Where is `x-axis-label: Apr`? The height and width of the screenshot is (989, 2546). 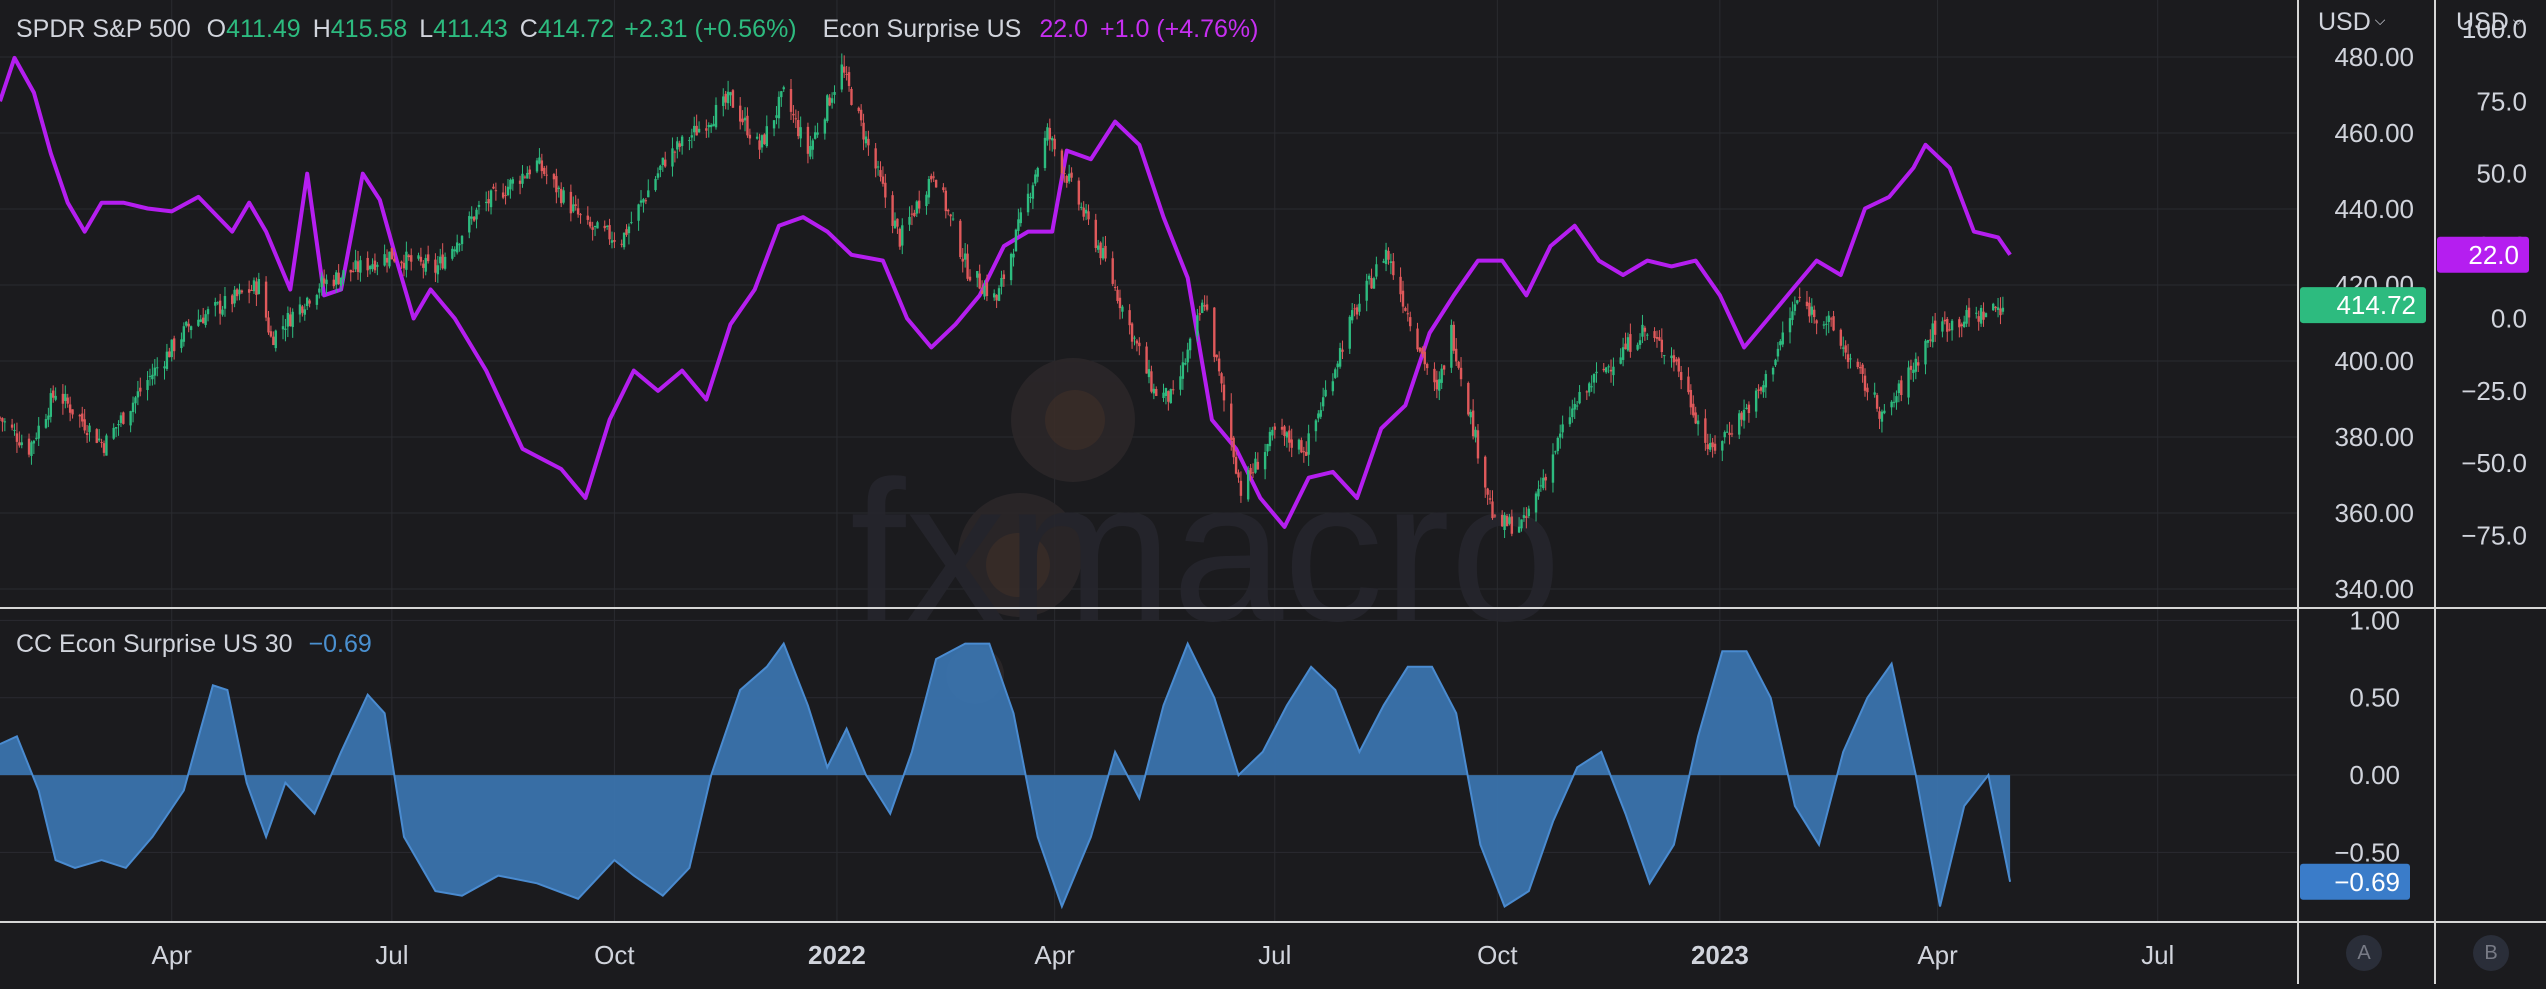
x-axis-label: Apr is located at coordinates (172, 955).